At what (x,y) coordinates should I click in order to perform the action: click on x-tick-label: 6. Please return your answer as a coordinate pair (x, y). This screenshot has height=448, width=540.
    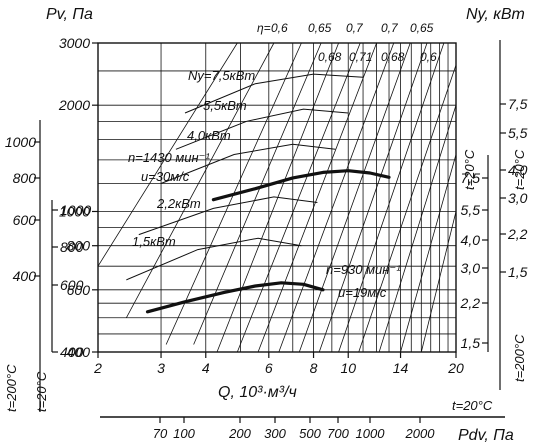
    Looking at the image, I should click on (269, 368).